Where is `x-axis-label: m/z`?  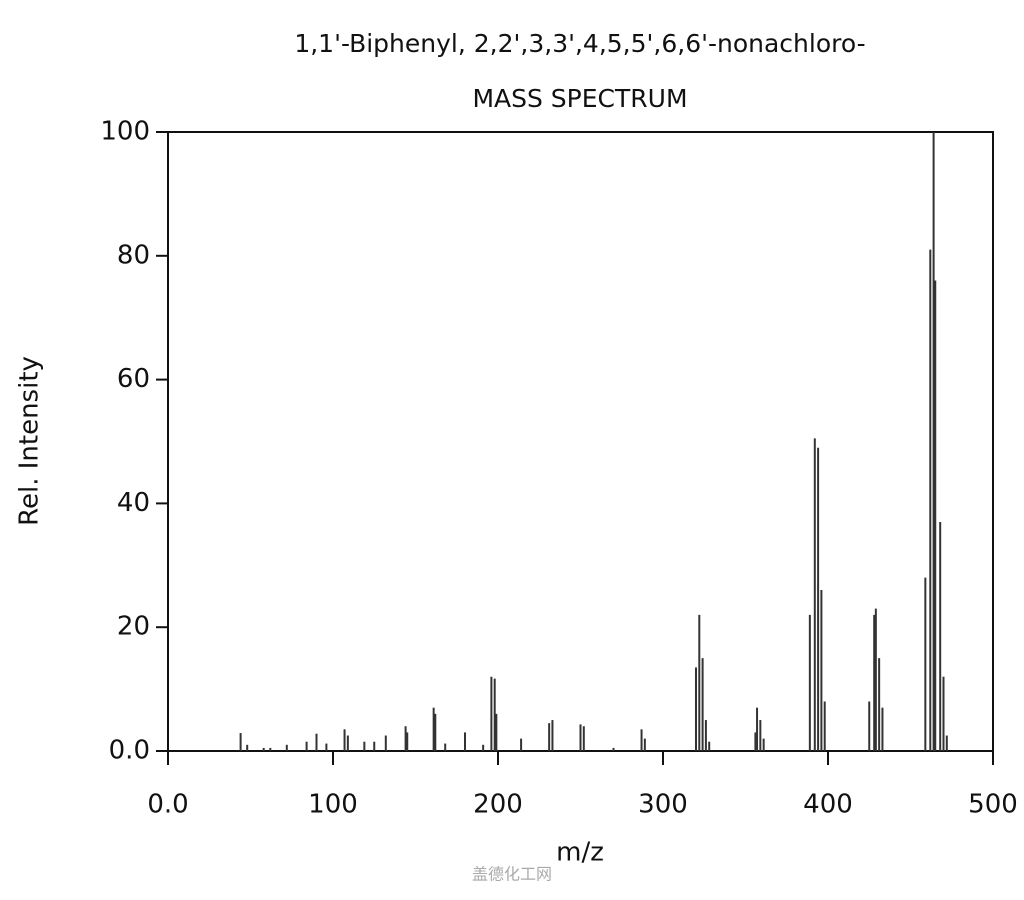
x-axis-label: m/z is located at coordinates (580, 853).